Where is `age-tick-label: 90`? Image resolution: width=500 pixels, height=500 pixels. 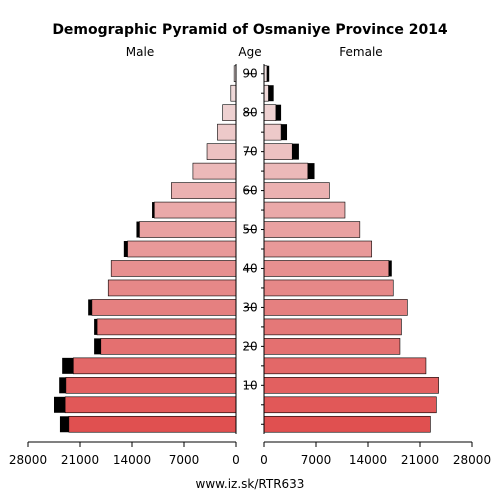 age-tick-label: 90 is located at coordinates (249, 74).